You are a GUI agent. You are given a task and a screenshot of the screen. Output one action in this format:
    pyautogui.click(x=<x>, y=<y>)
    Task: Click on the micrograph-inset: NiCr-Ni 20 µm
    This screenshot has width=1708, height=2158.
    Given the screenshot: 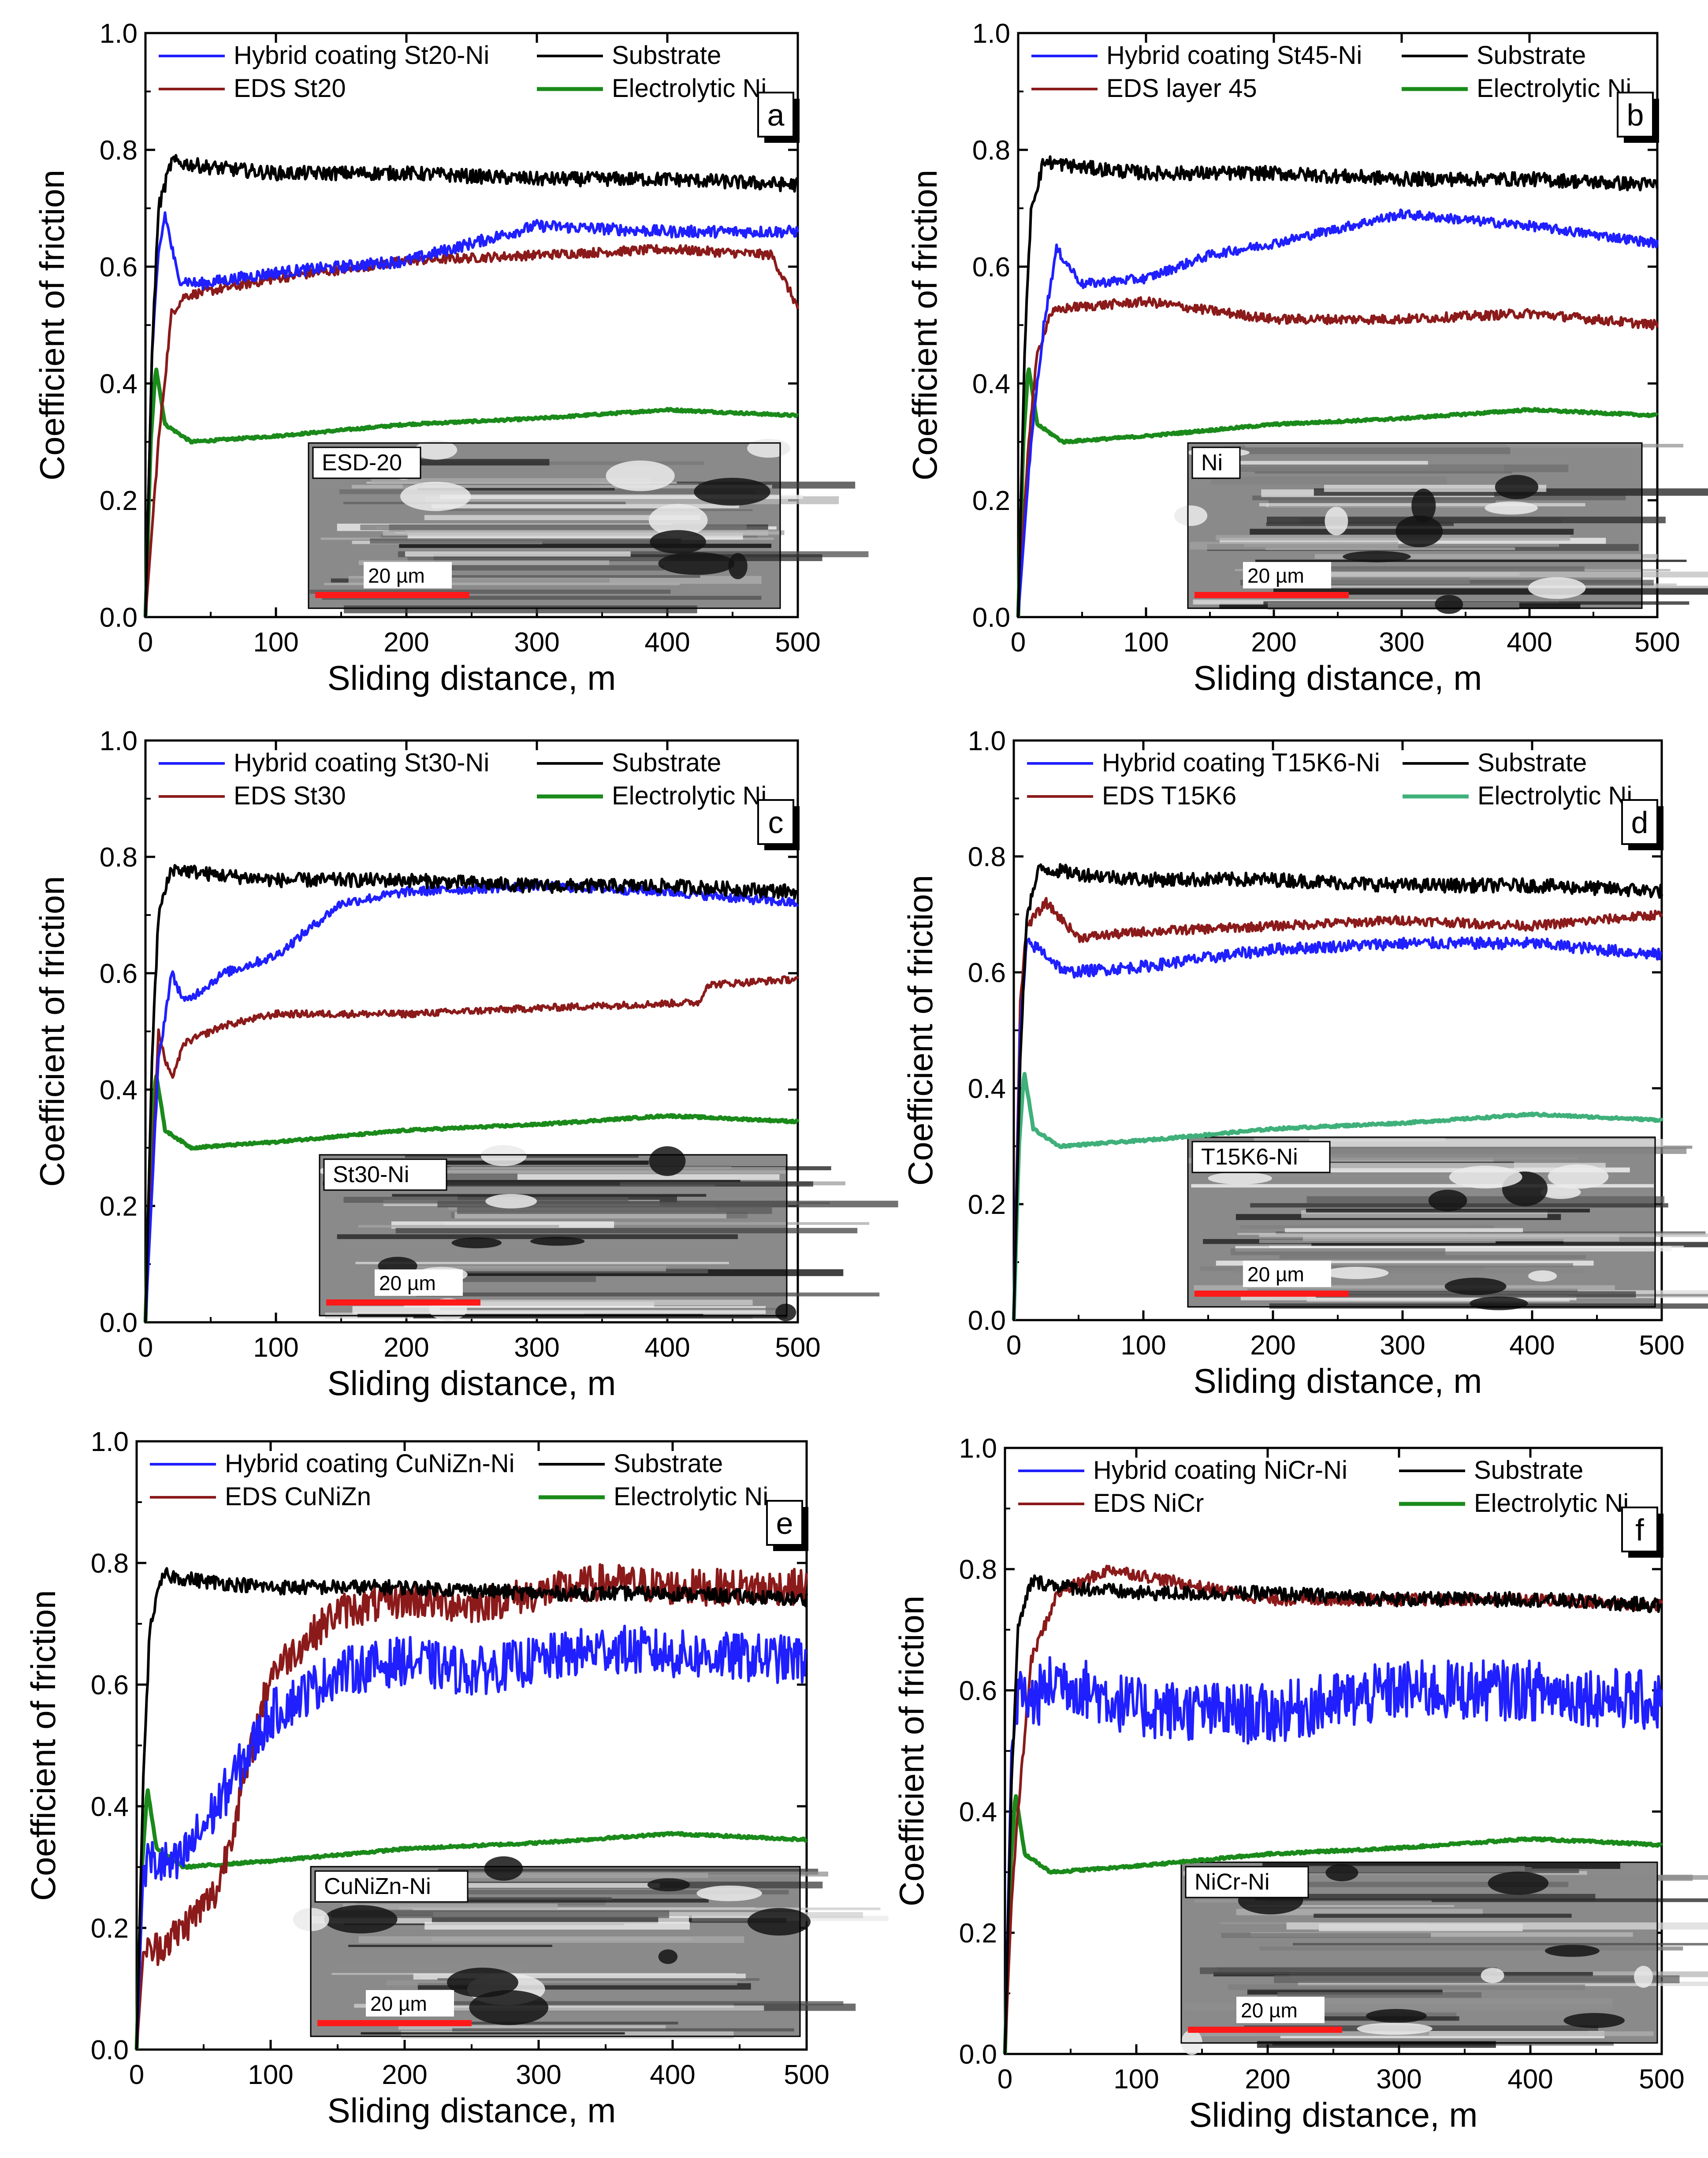 What is the action you would take?
    pyautogui.click(x=1444, y=1958)
    